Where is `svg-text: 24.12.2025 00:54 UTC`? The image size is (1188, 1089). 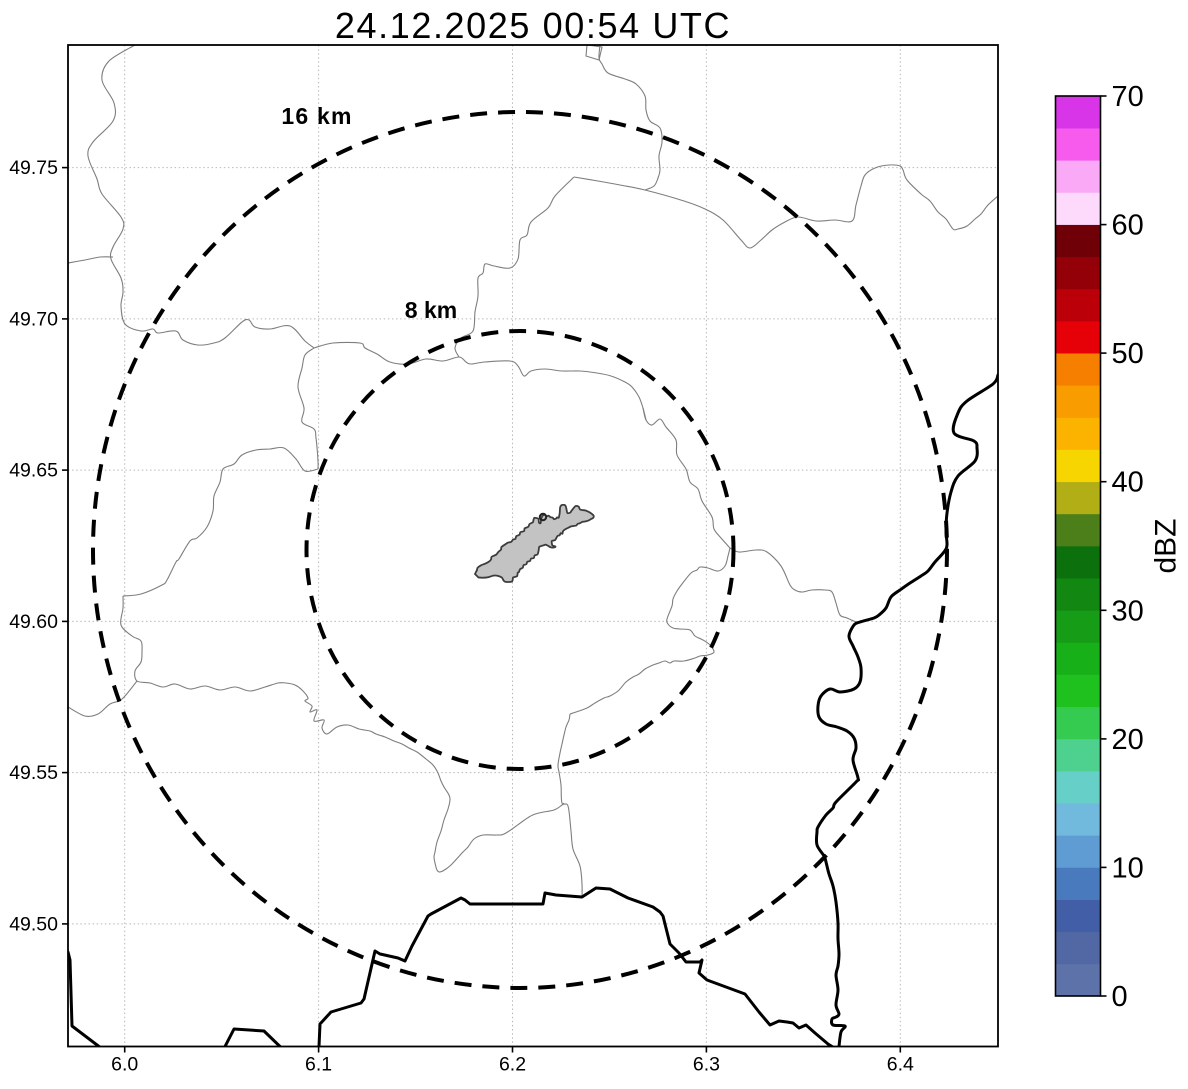 svg-text: 24.12.2025 00:54 UTC is located at coordinates (533, 25).